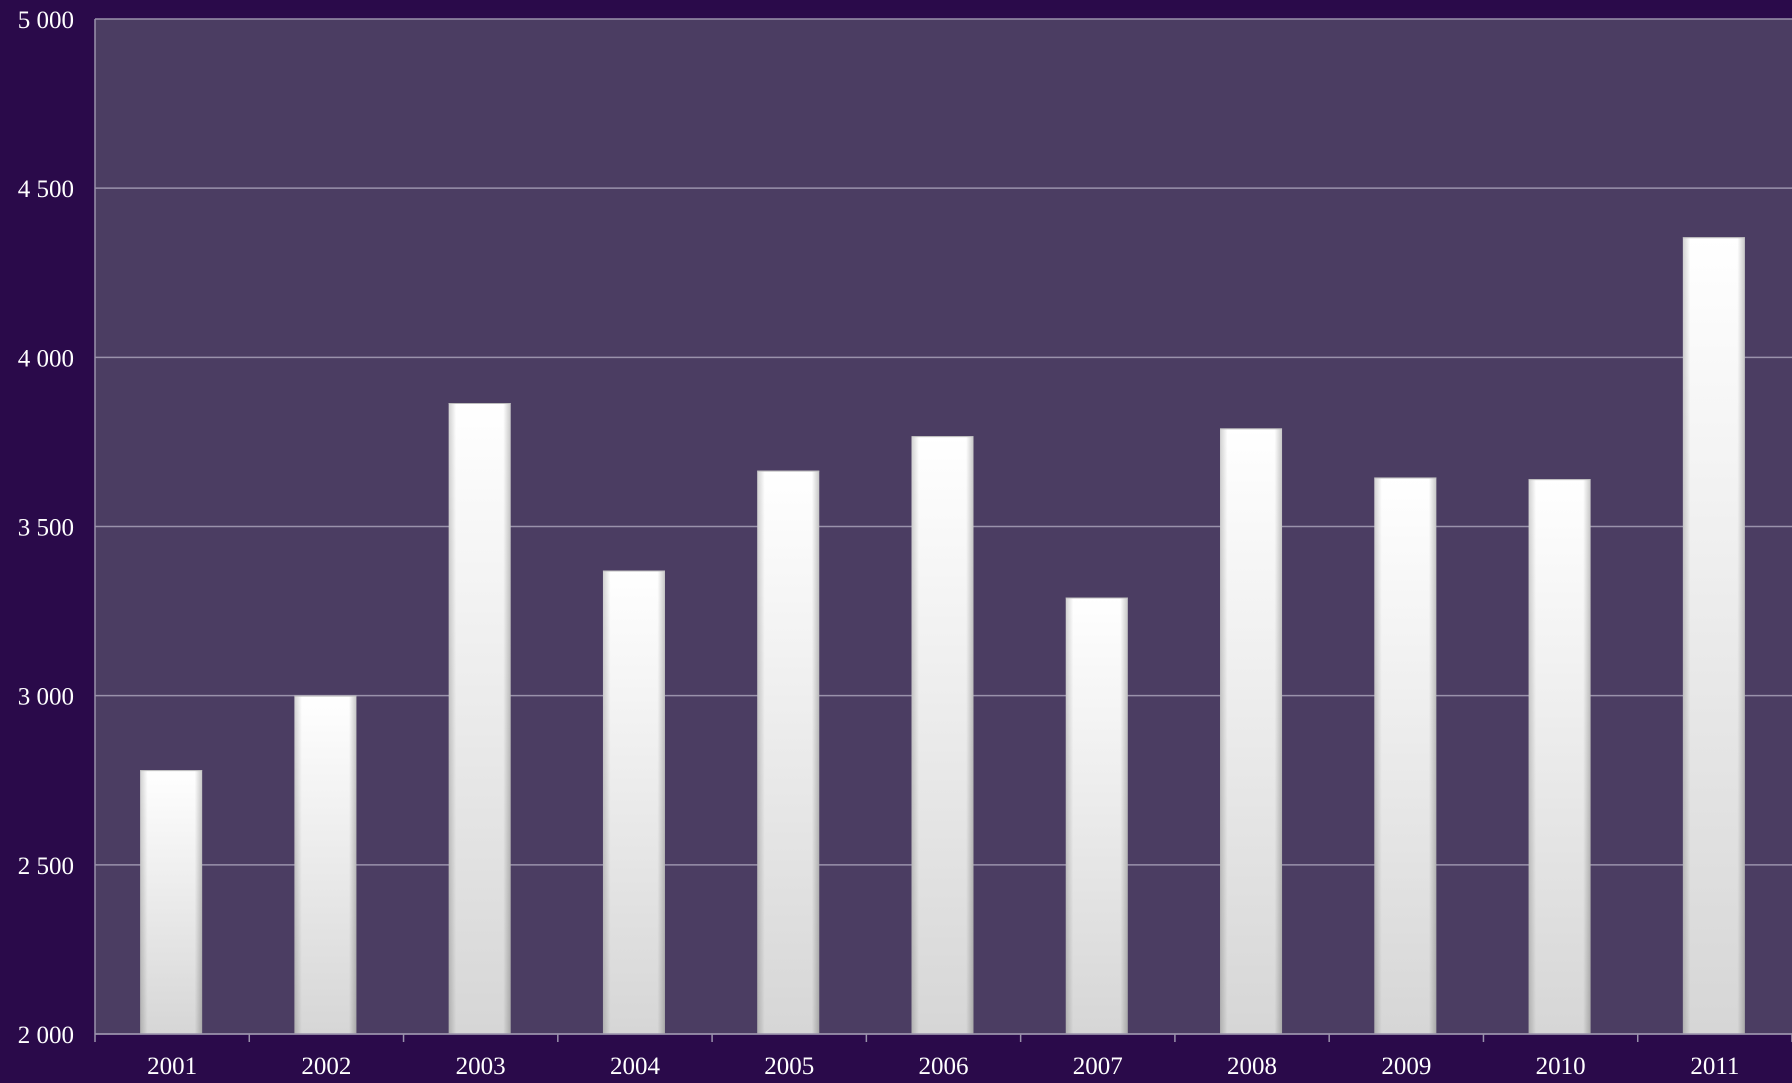 Image resolution: width=1792 pixels, height=1083 pixels. What do you see at coordinates (788, 752) in the screenshot?
I see `bar-2005` at bounding box center [788, 752].